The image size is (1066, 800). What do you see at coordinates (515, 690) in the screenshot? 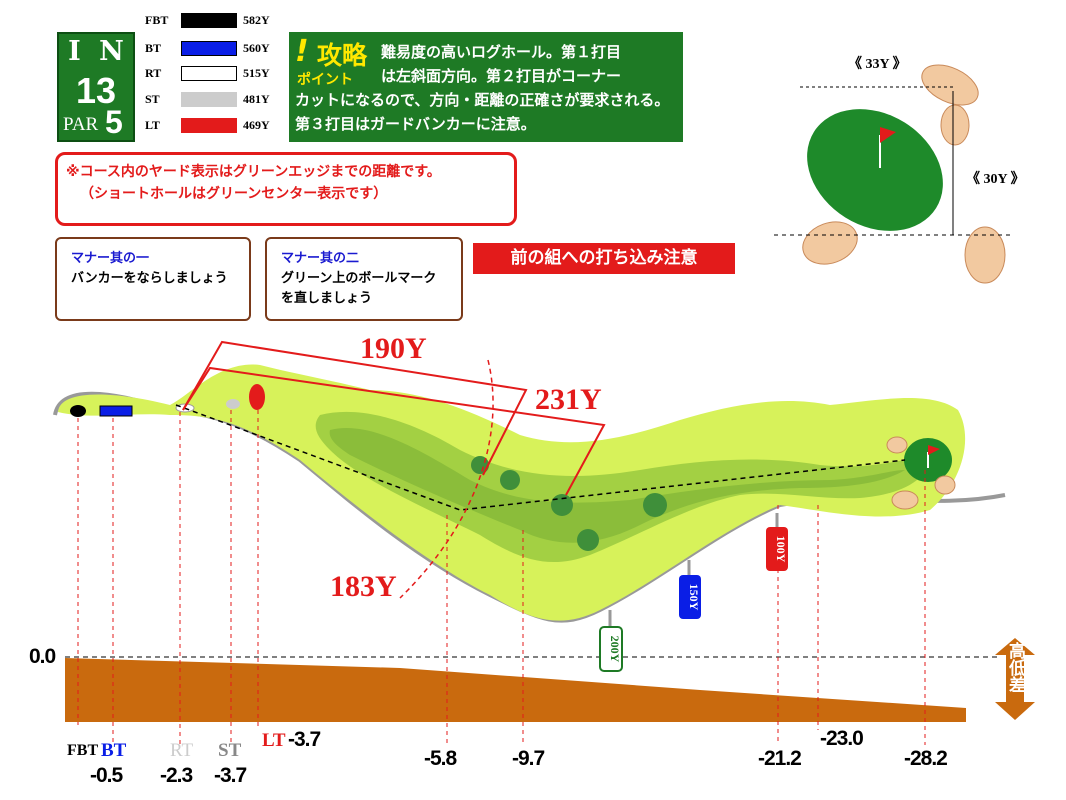
I see `elevation-profile` at bounding box center [515, 690].